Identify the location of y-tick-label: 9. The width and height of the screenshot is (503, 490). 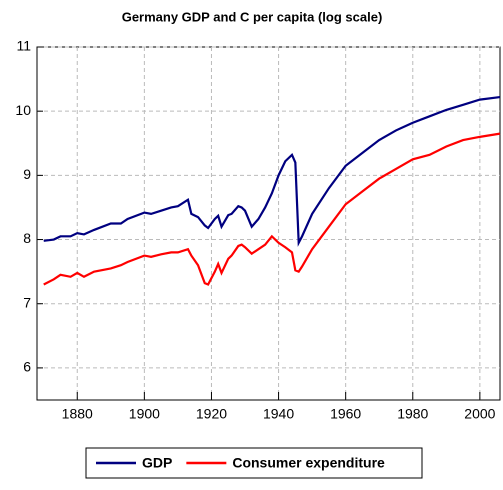
(27, 174).